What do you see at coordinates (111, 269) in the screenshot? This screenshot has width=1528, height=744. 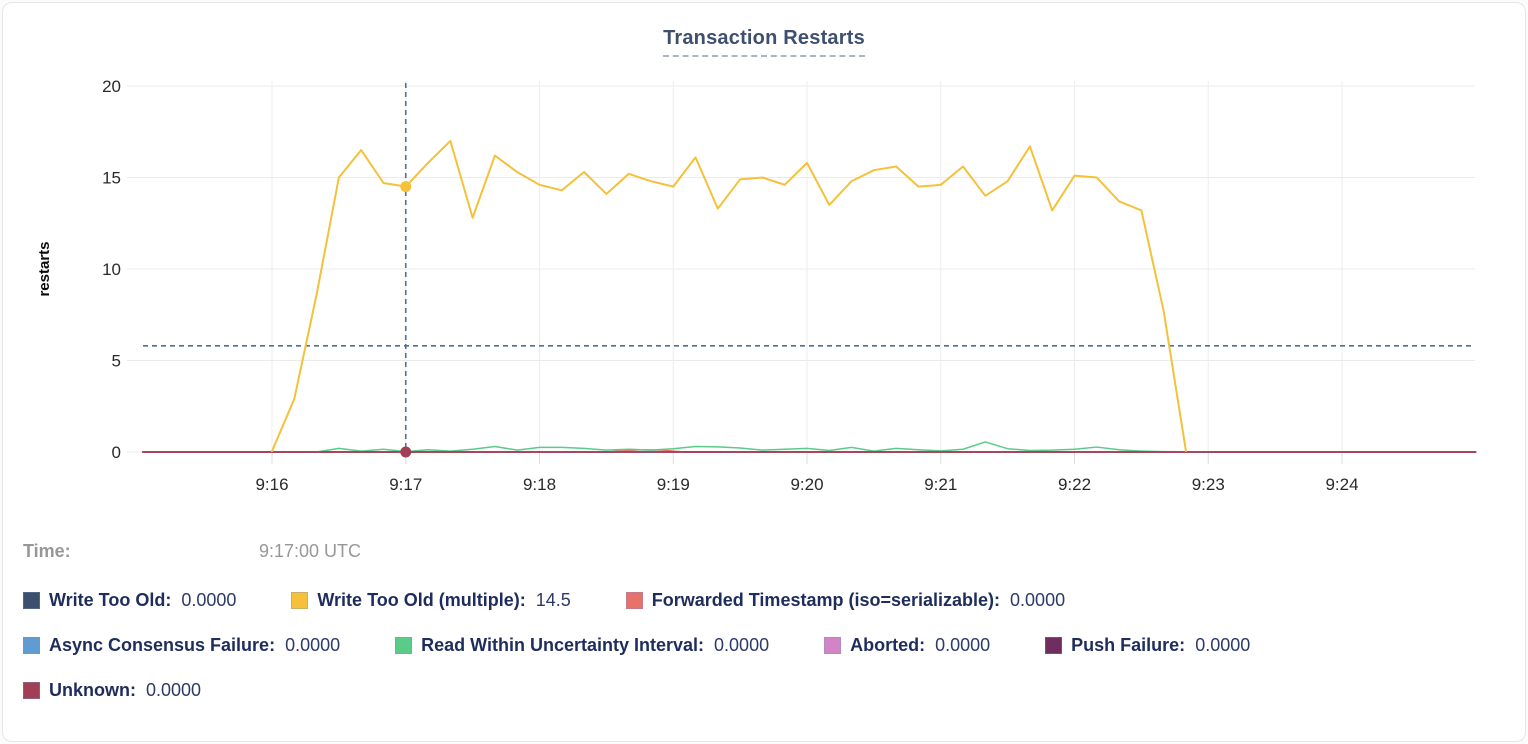 I see `y-tick-label: 10` at bounding box center [111, 269].